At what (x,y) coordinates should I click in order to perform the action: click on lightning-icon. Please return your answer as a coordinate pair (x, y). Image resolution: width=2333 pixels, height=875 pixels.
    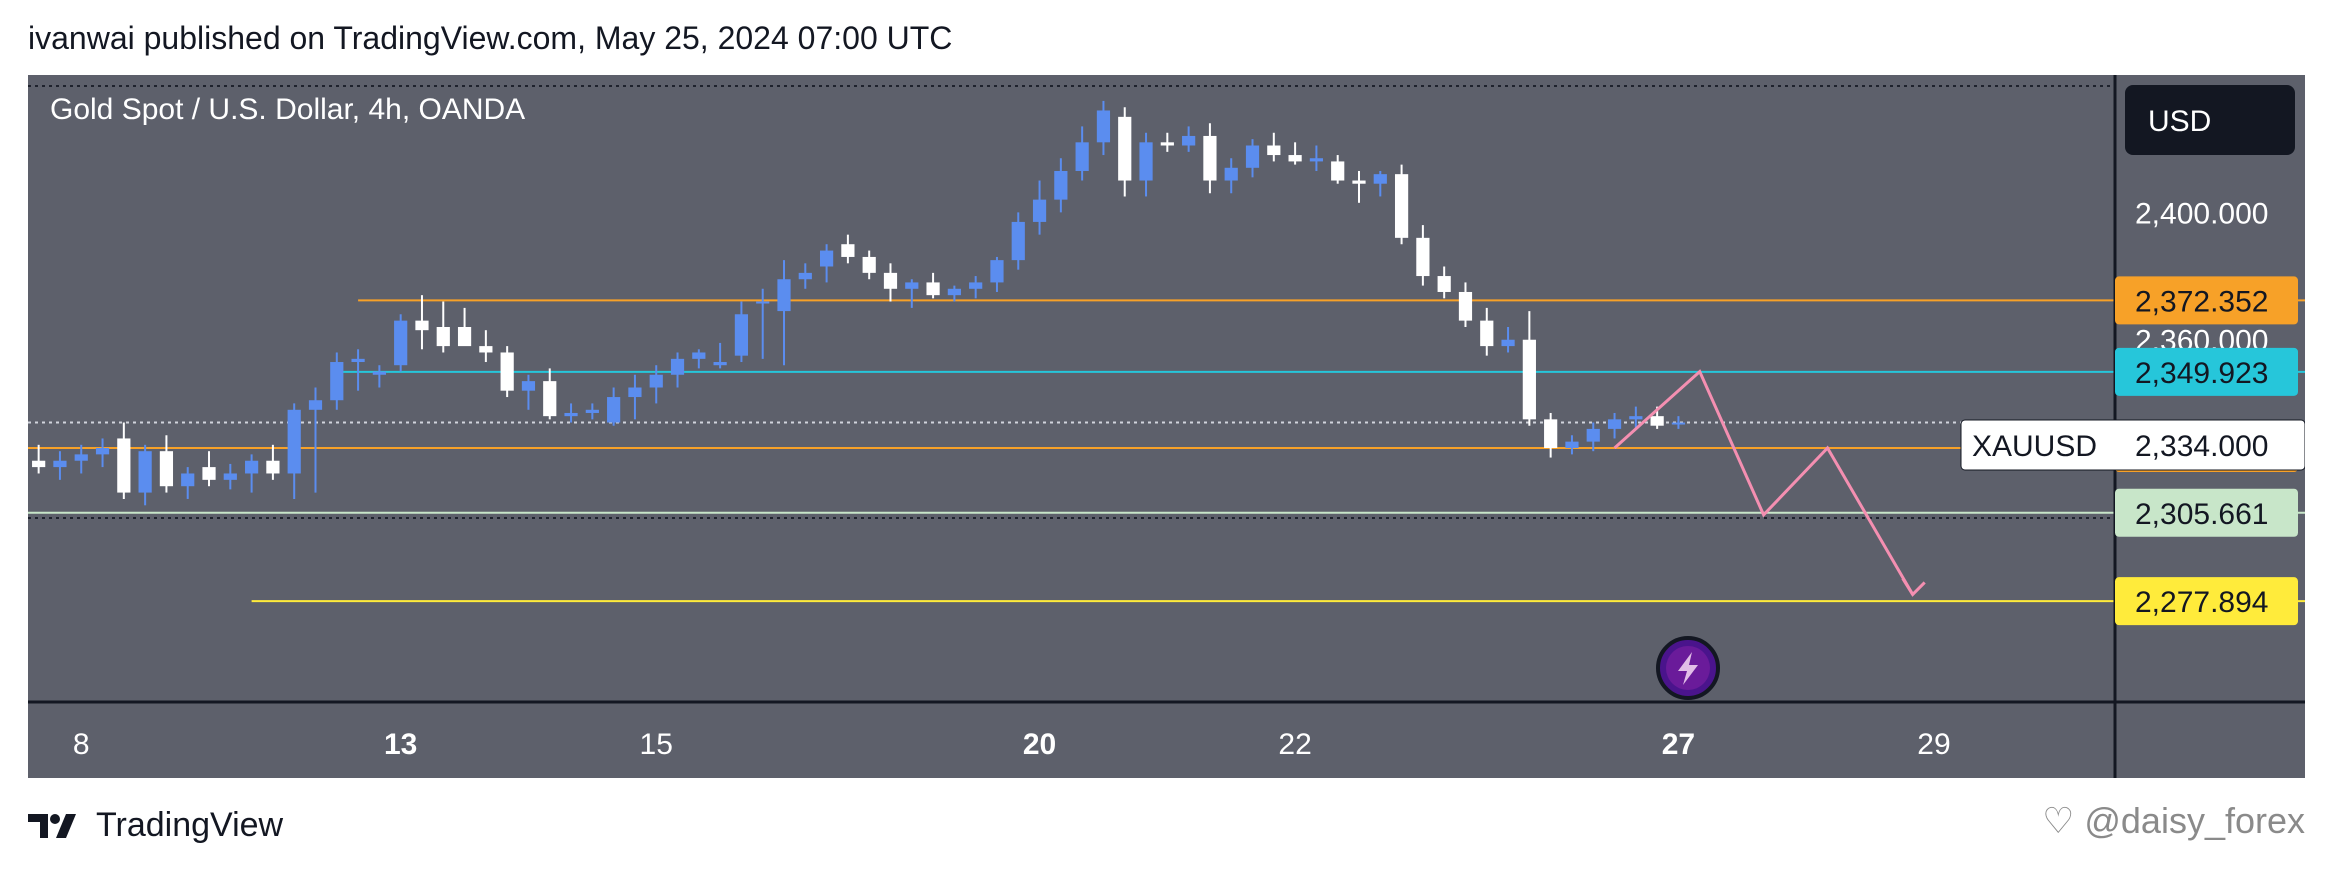
    Looking at the image, I should click on (1688, 668).